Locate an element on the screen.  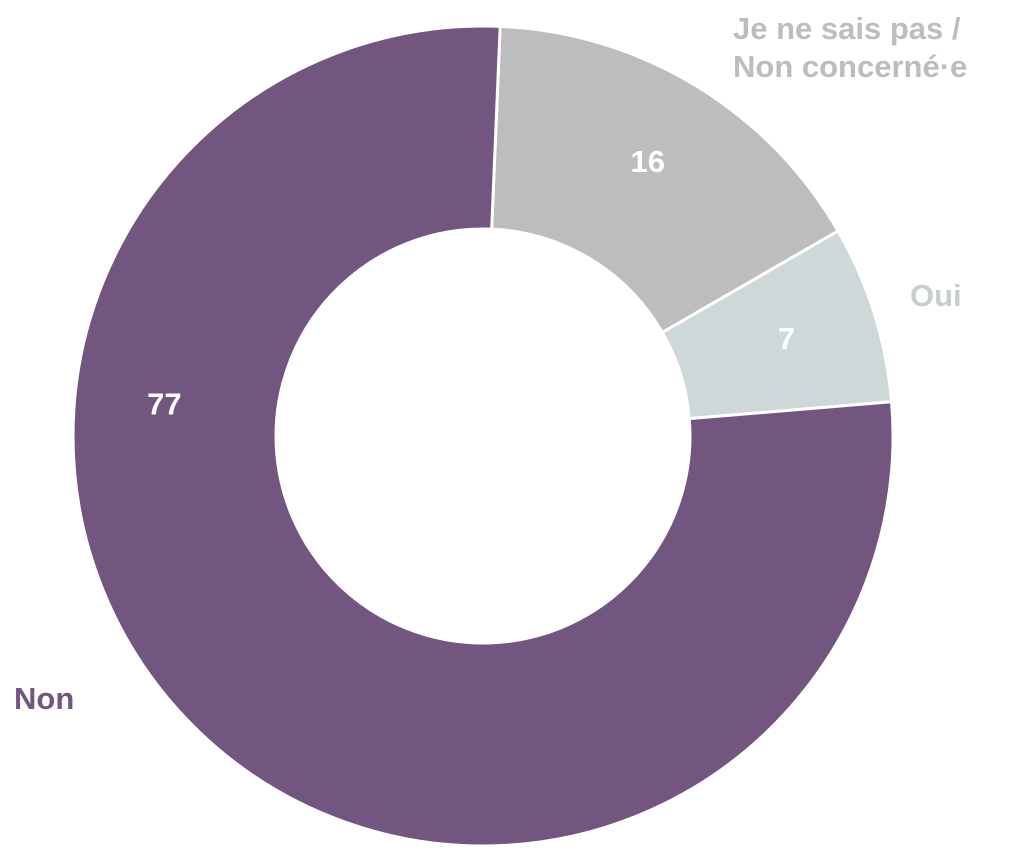
value-label: 16 is located at coordinates (647, 161).